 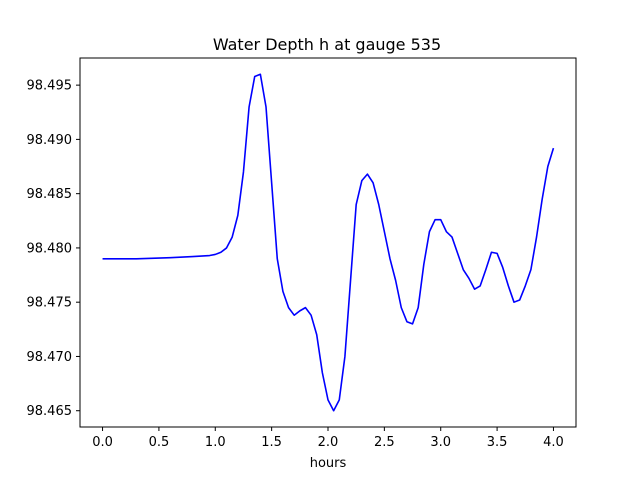 I want to click on x-tick-label: 2.0, so click(x=328, y=442).